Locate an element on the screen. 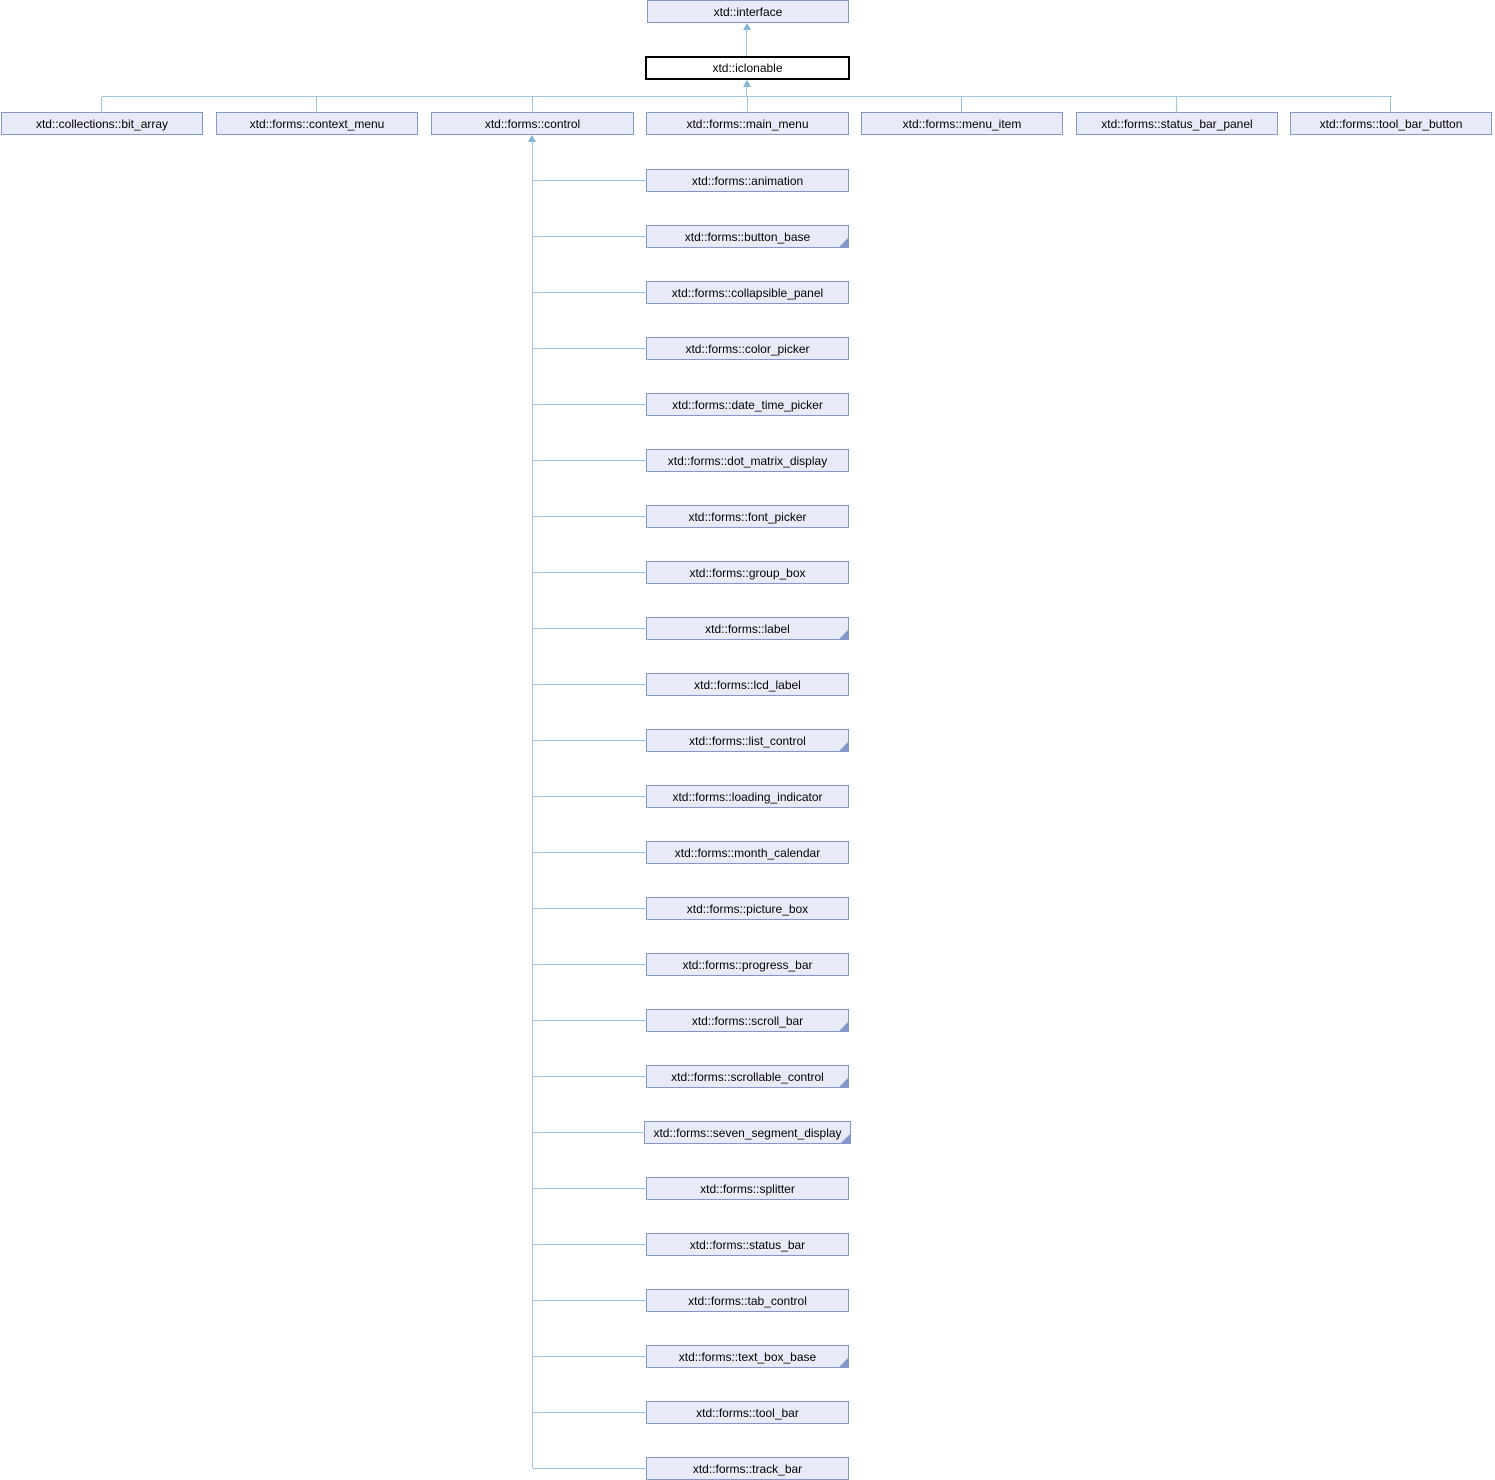 The image size is (1495, 1480). class-label: xtd::forms::dot_matrix_display is located at coordinates (747, 460).